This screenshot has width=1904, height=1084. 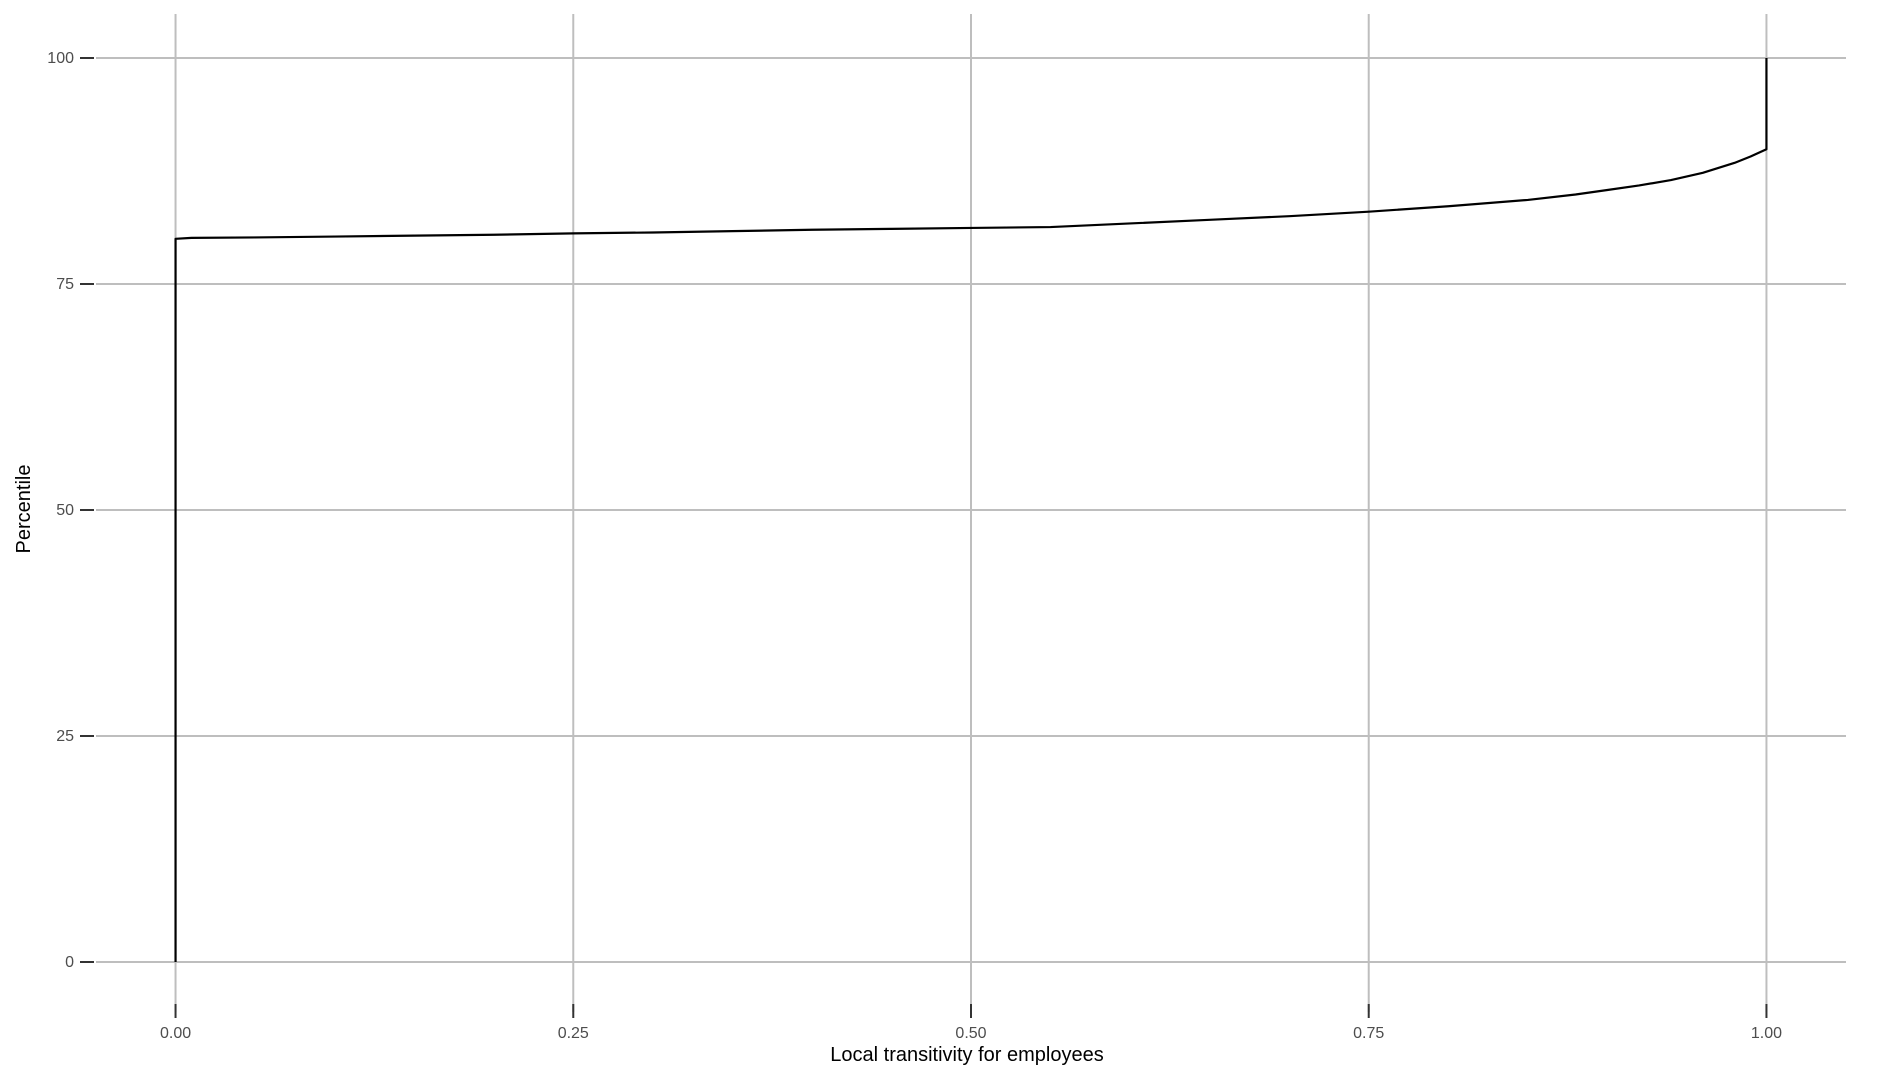 I want to click on y-tick-label: 75, so click(x=65, y=284).